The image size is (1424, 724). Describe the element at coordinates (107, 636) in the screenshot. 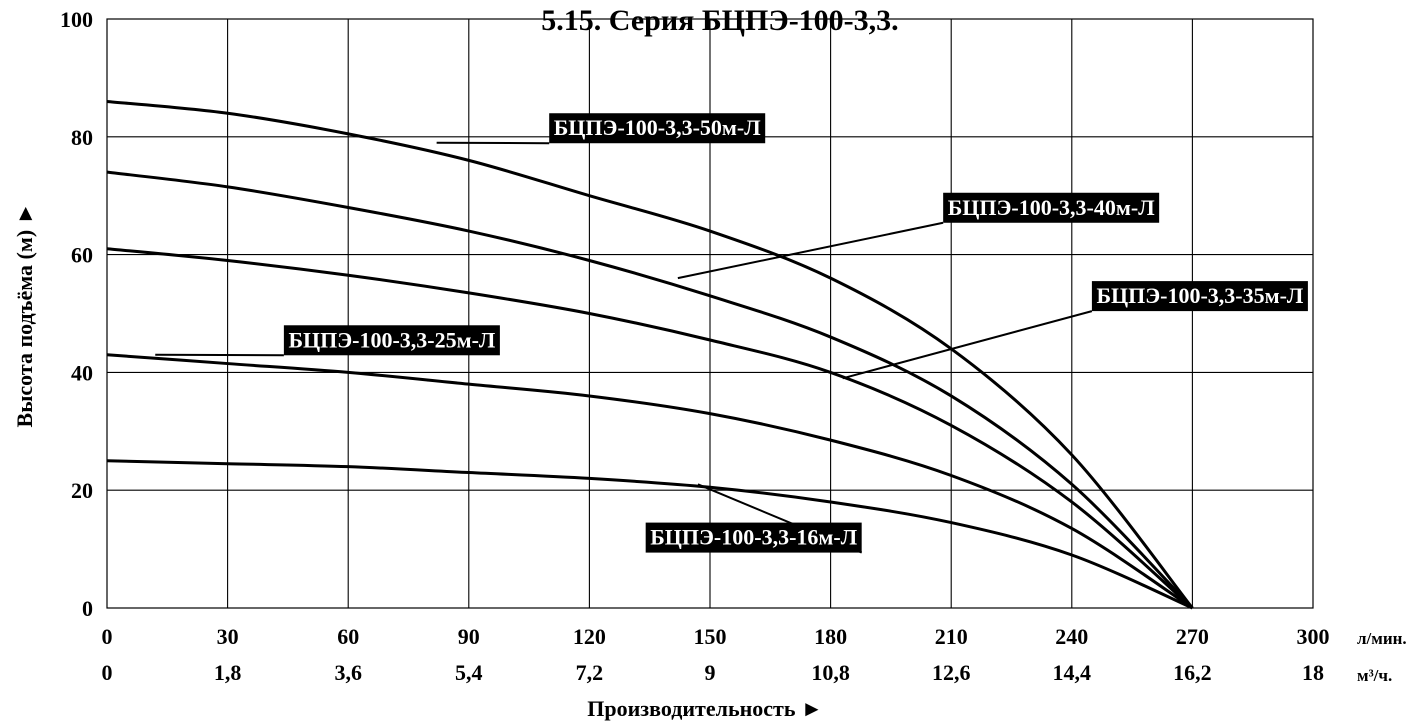

I see `x-tick-label-primary: 0` at that location.